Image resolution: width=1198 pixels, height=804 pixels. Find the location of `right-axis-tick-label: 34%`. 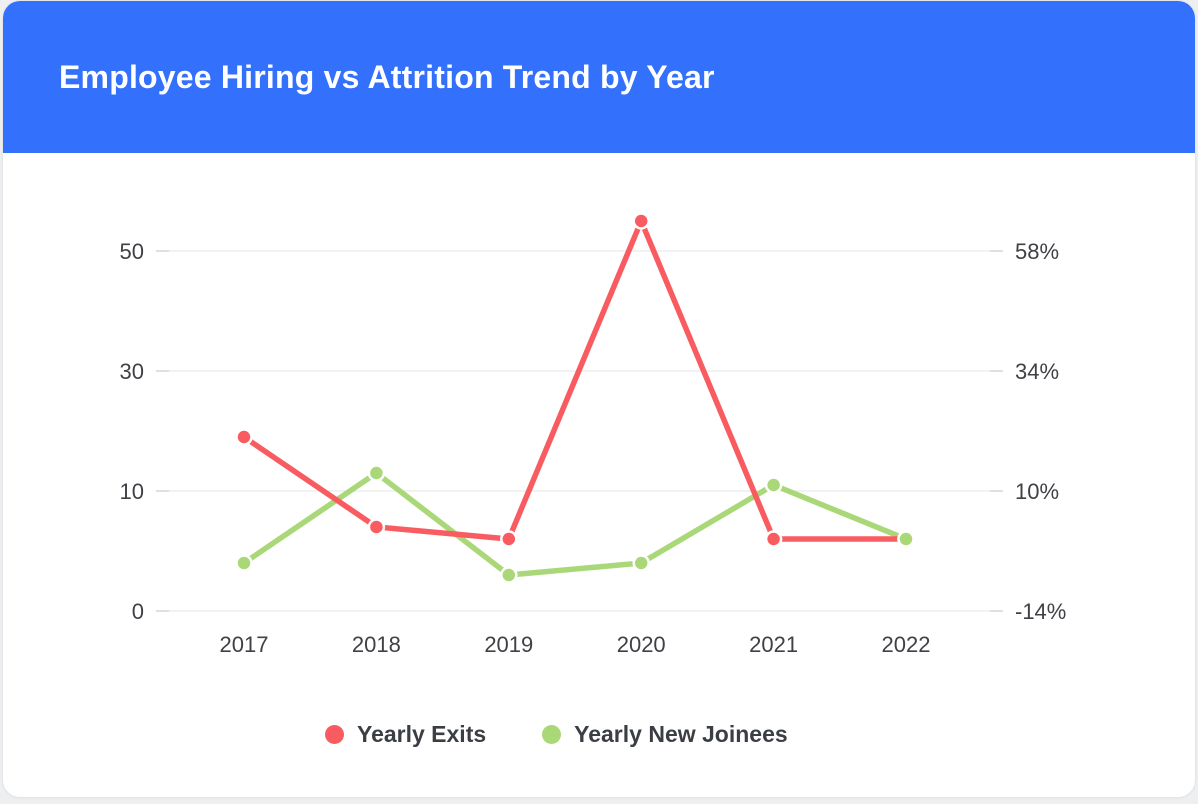

right-axis-tick-label: 34% is located at coordinates (1037, 371).